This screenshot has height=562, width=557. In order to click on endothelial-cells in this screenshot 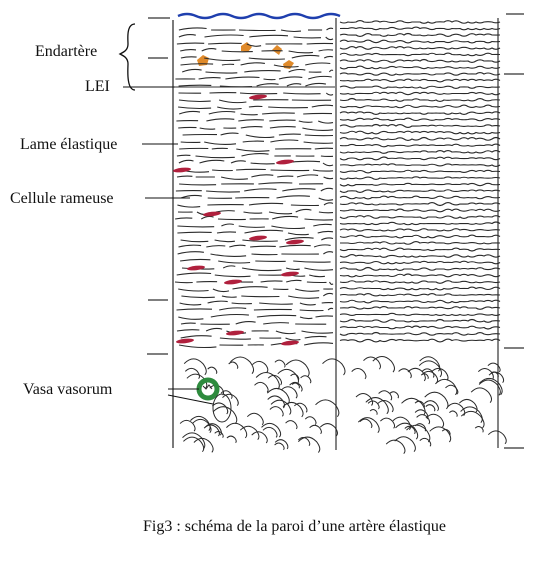, I will do `click(245, 55)`.